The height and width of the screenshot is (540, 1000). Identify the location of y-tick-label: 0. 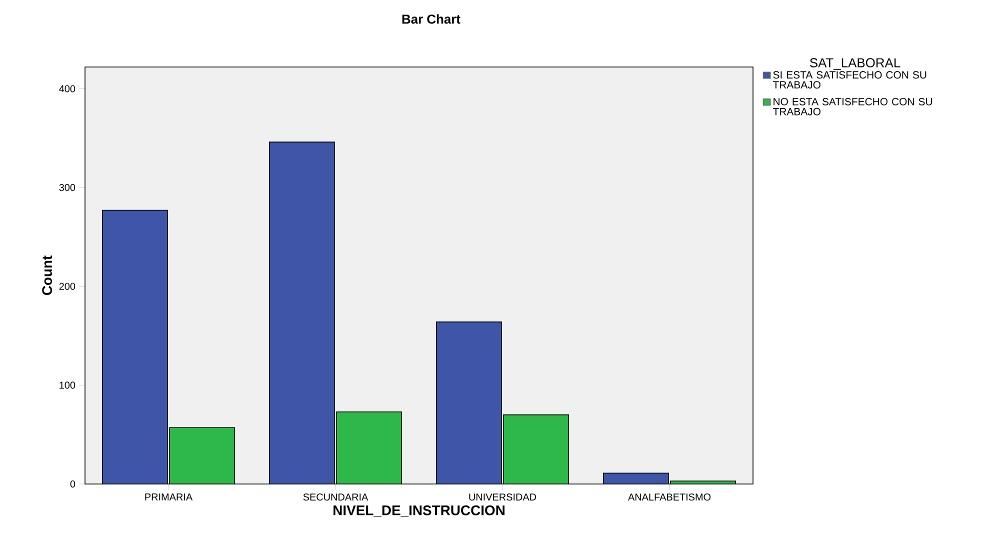
(73, 484).